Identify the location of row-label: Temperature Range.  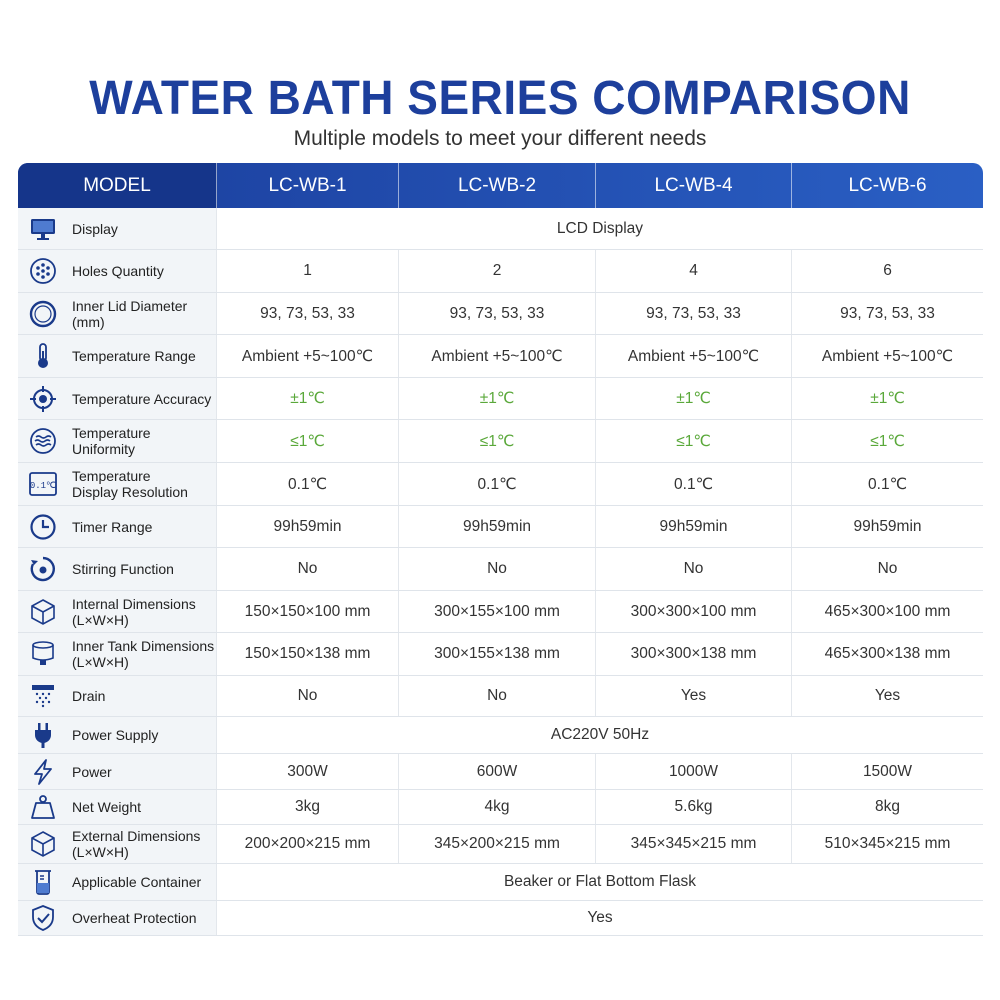
(134, 356).